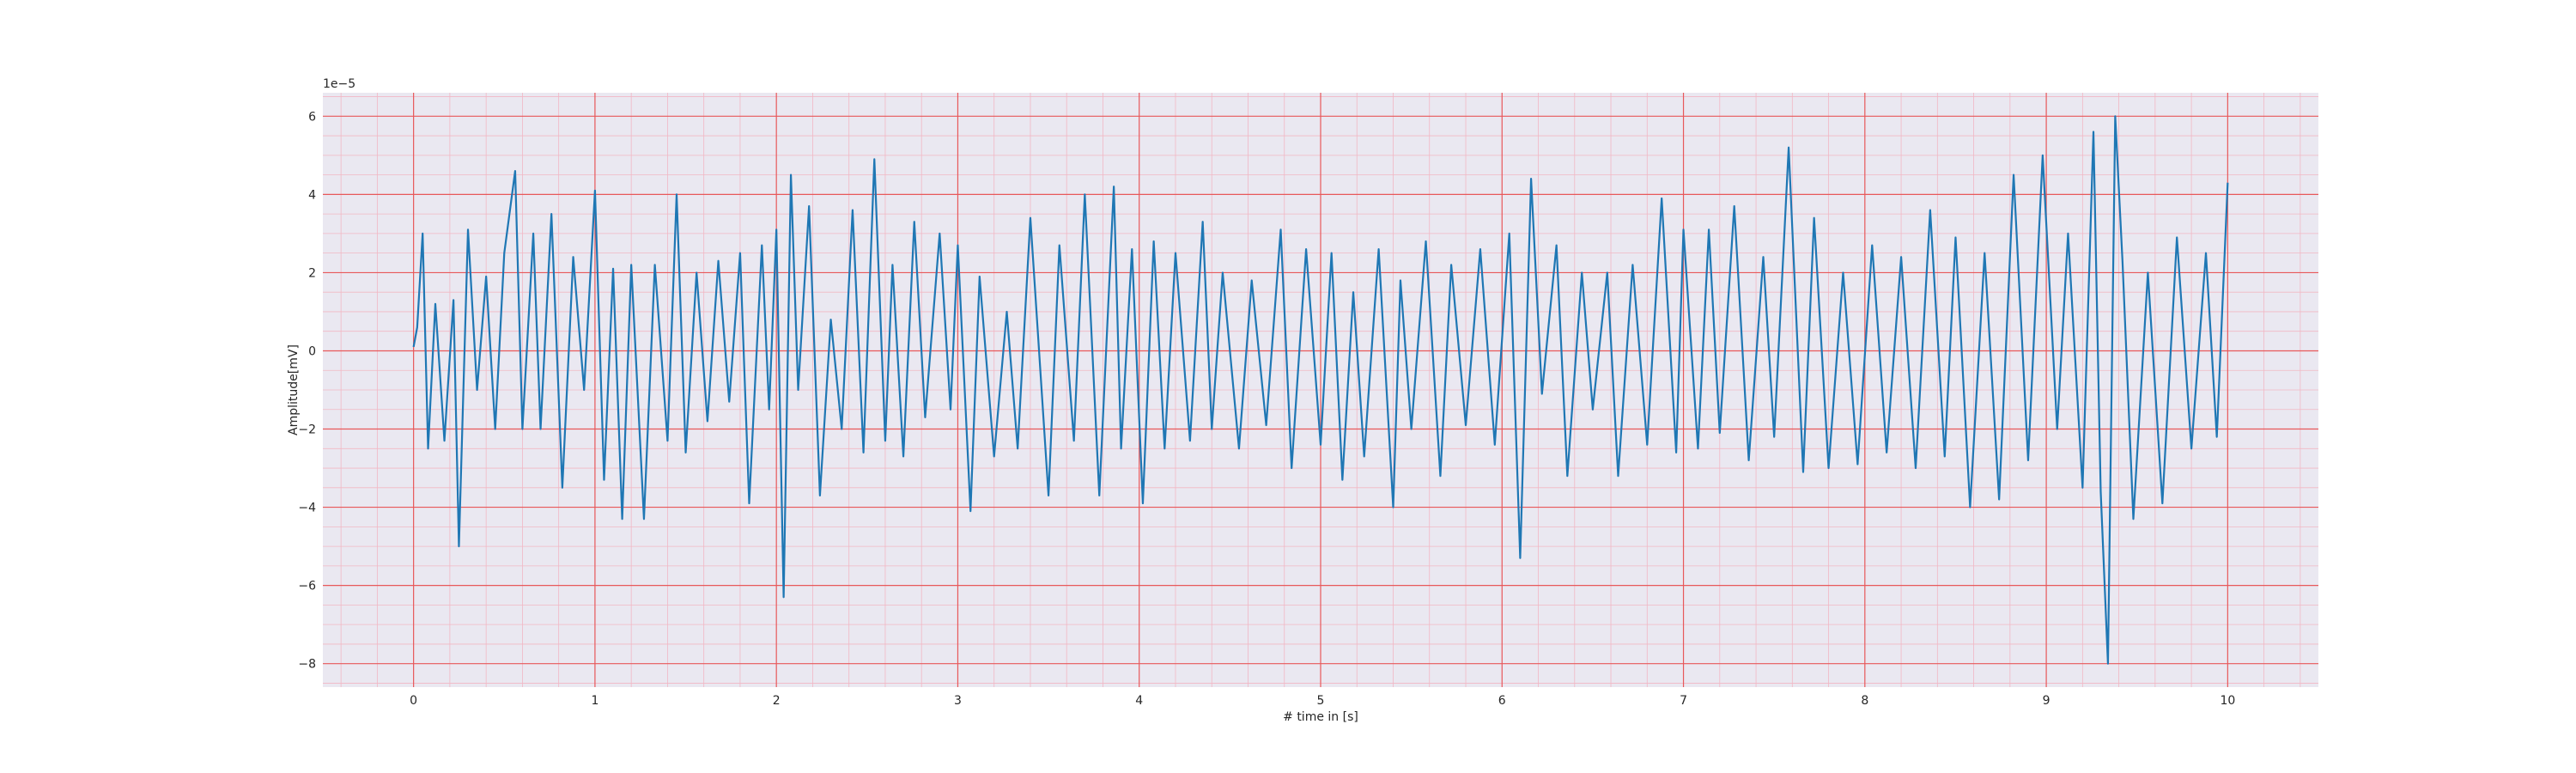 This screenshot has height=773, width=2576. What do you see at coordinates (2228, 701) in the screenshot?
I see `x-tick-label: 10` at bounding box center [2228, 701].